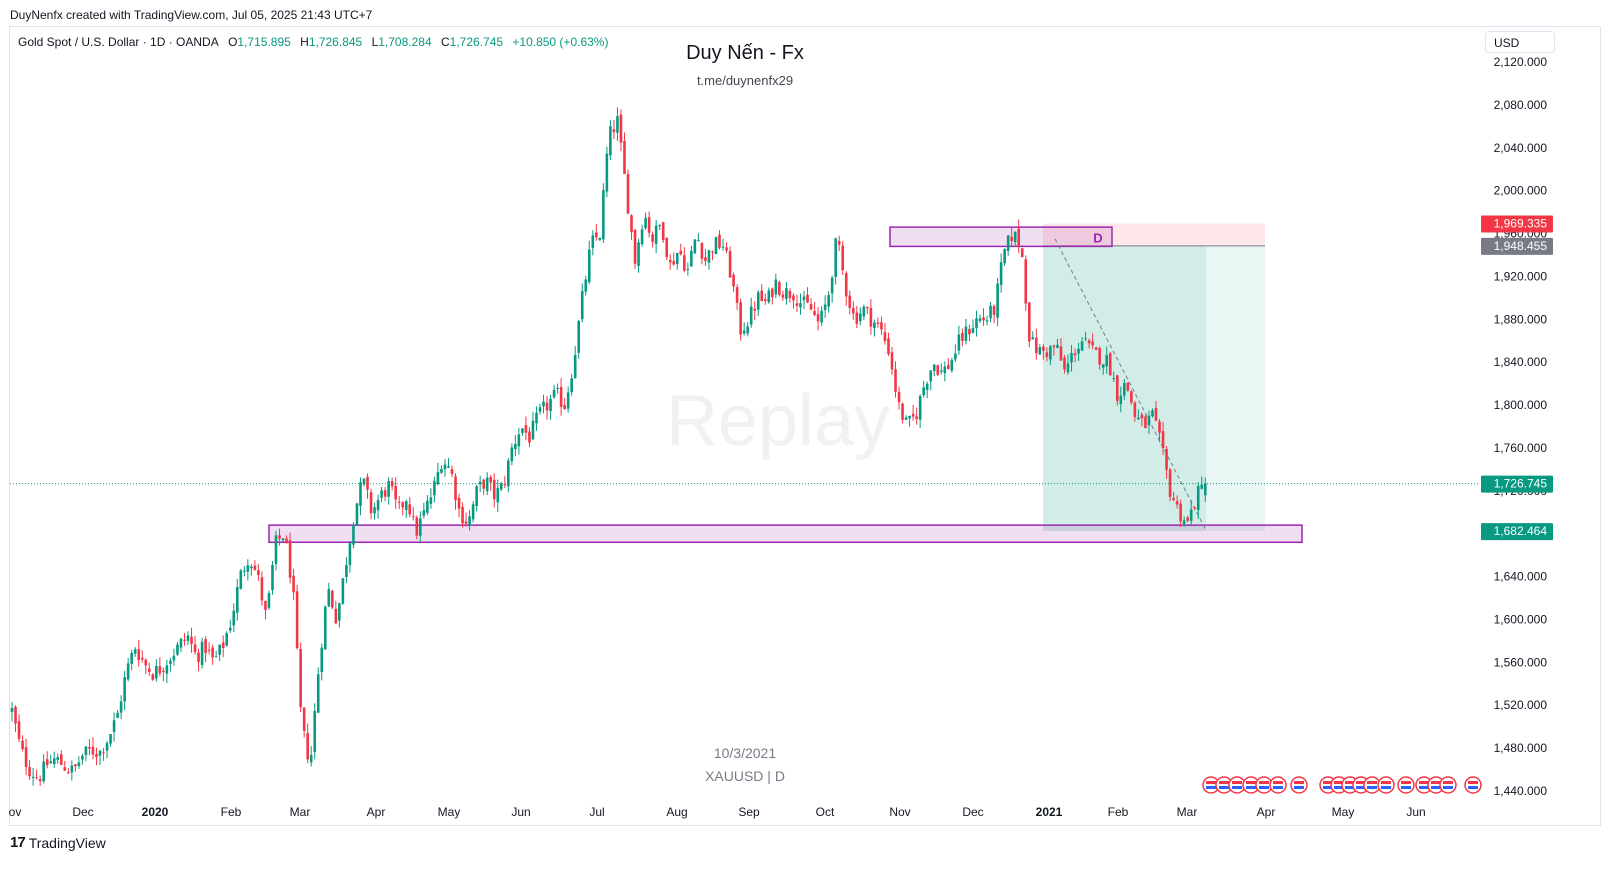 Image resolution: width=1610 pixels, height=882 pixels. I want to click on currency-selector: USD, so click(1520, 42).